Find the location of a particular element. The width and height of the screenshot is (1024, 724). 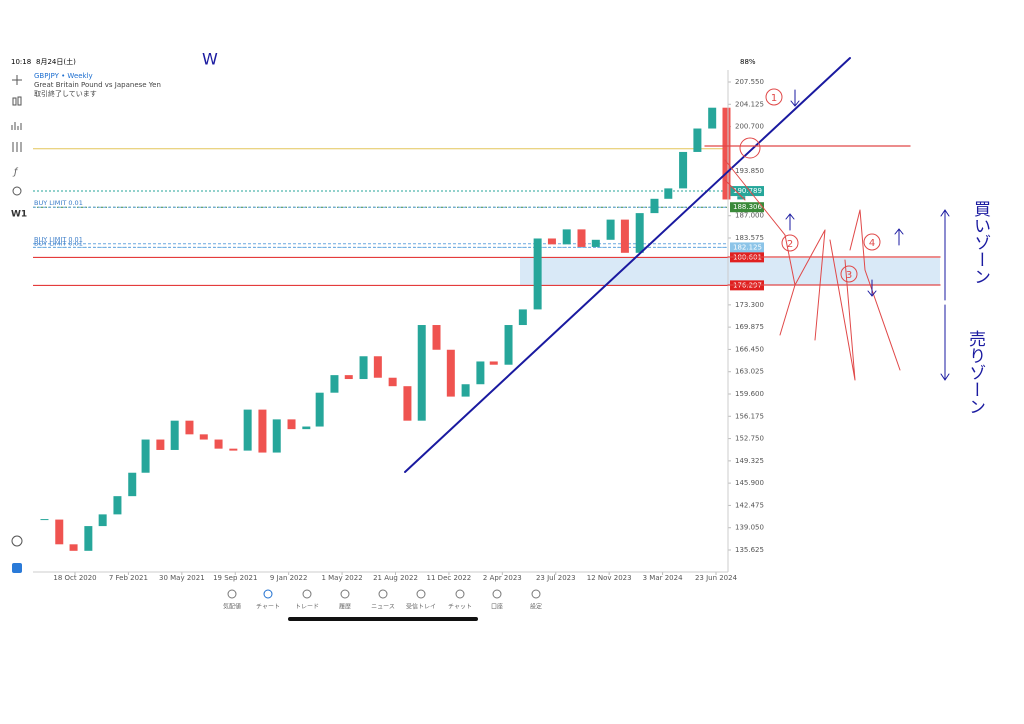

nav-label: 気配値 is located at coordinates (232, 607).